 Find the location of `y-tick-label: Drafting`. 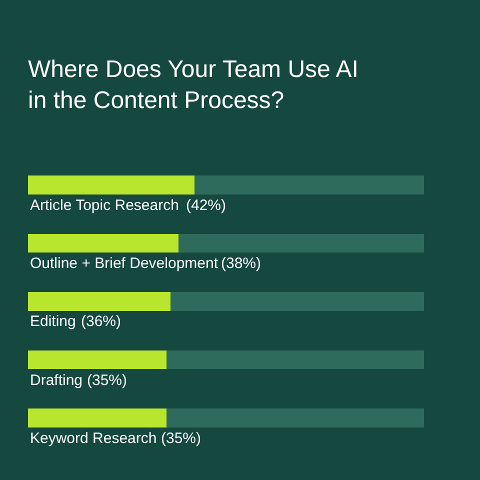

y-tick-label: Drafting is located at coordinates (56, 380).